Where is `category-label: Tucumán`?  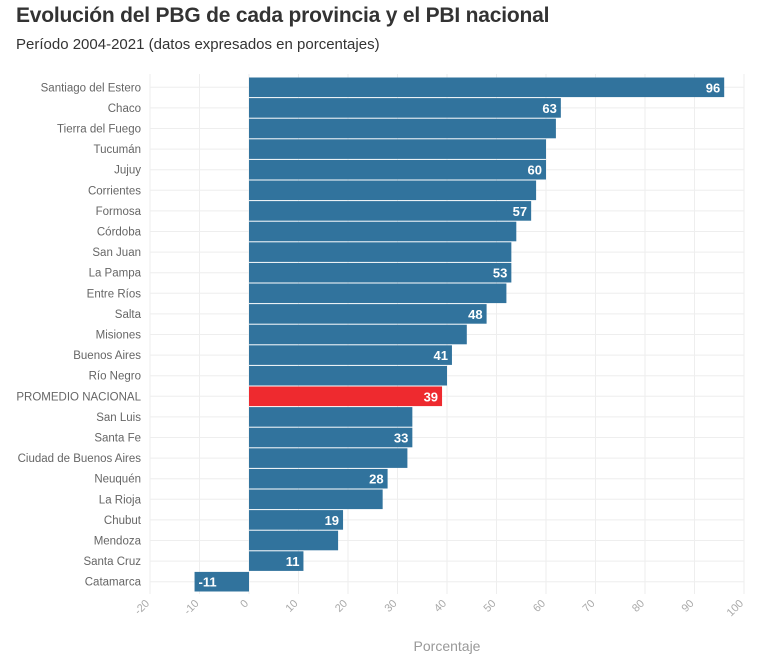
category-label: Tucumán is located at coordinates (117, 150).